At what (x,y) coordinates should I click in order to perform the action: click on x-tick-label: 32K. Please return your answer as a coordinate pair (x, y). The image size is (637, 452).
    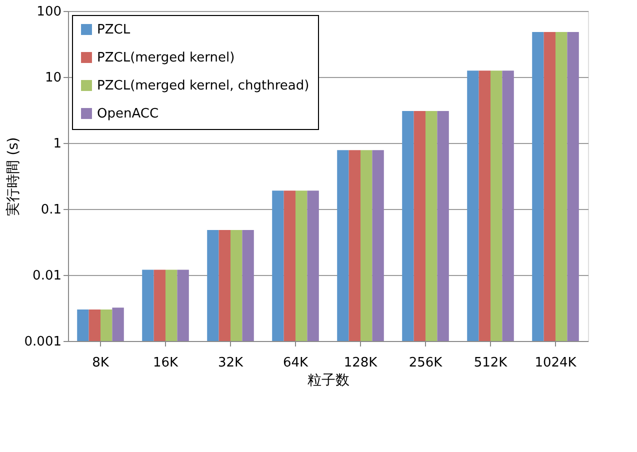
    Looking at the image, I should click on (231, 363).